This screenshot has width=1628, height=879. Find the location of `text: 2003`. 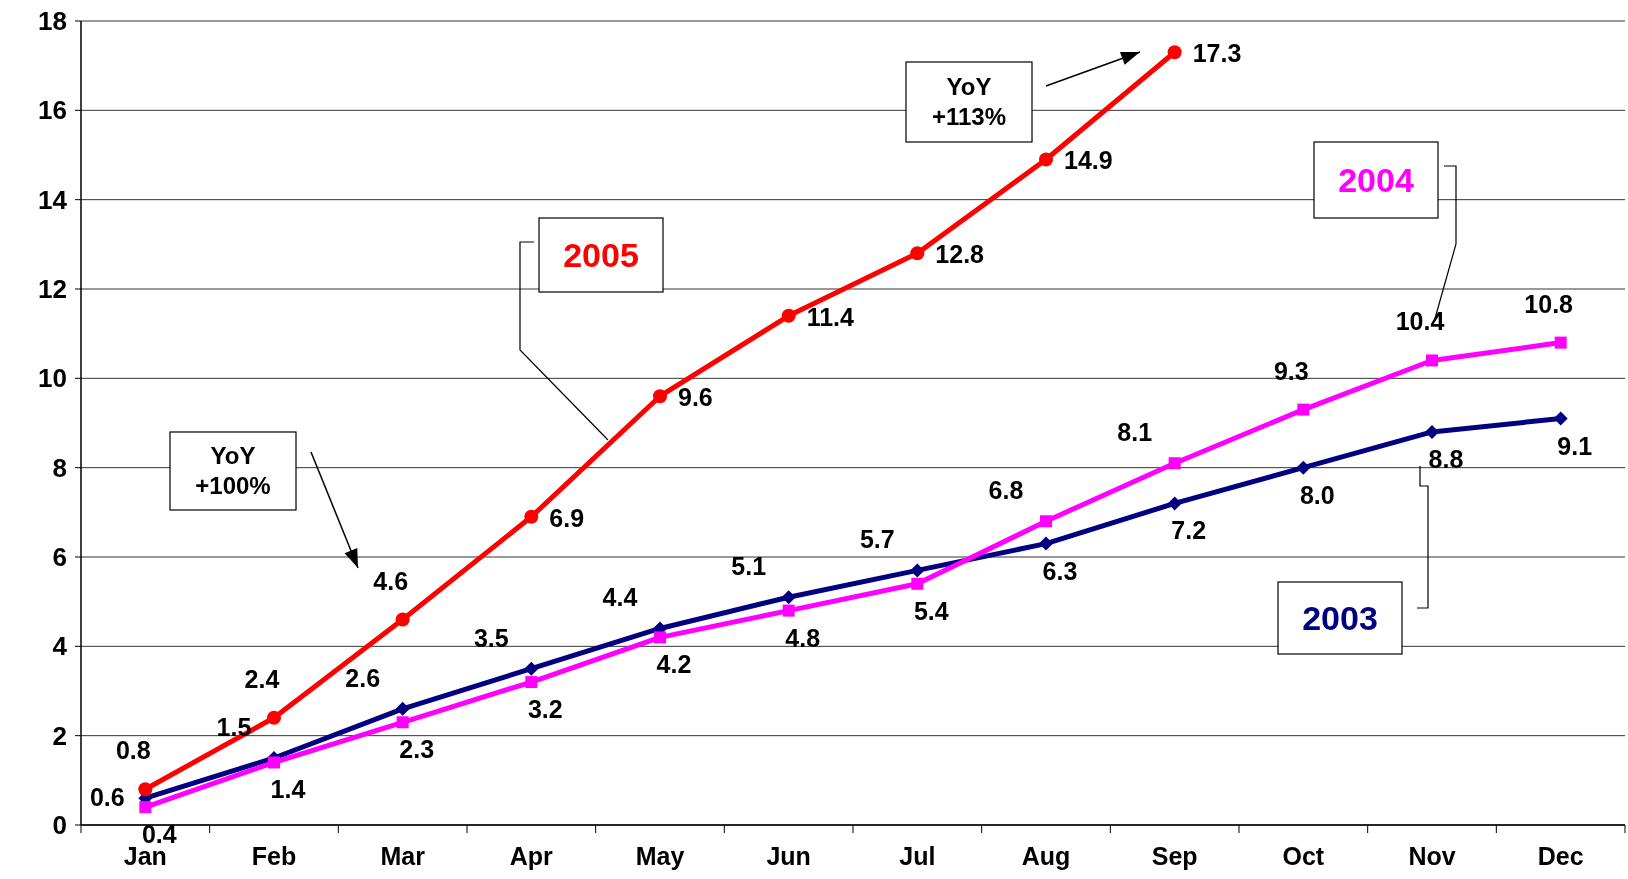

text: 2003 is located at coordinates (1340, 617).